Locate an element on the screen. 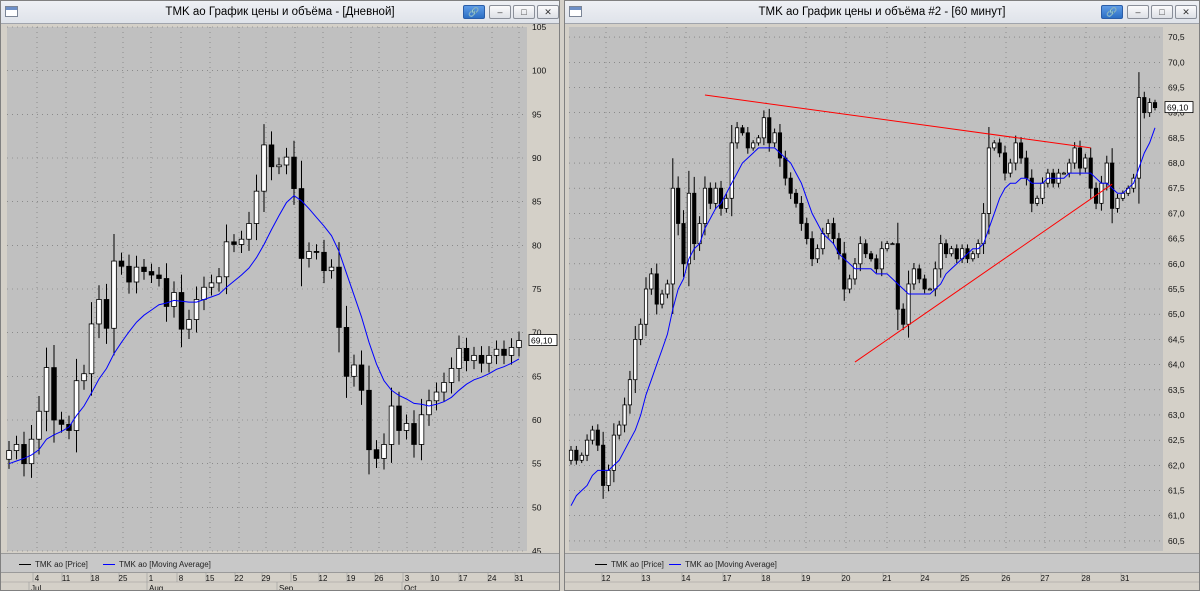 This screenshot has width=1200, height=591. legend-item-price: TMK ao [Price] is located at coordinates (629, 564).